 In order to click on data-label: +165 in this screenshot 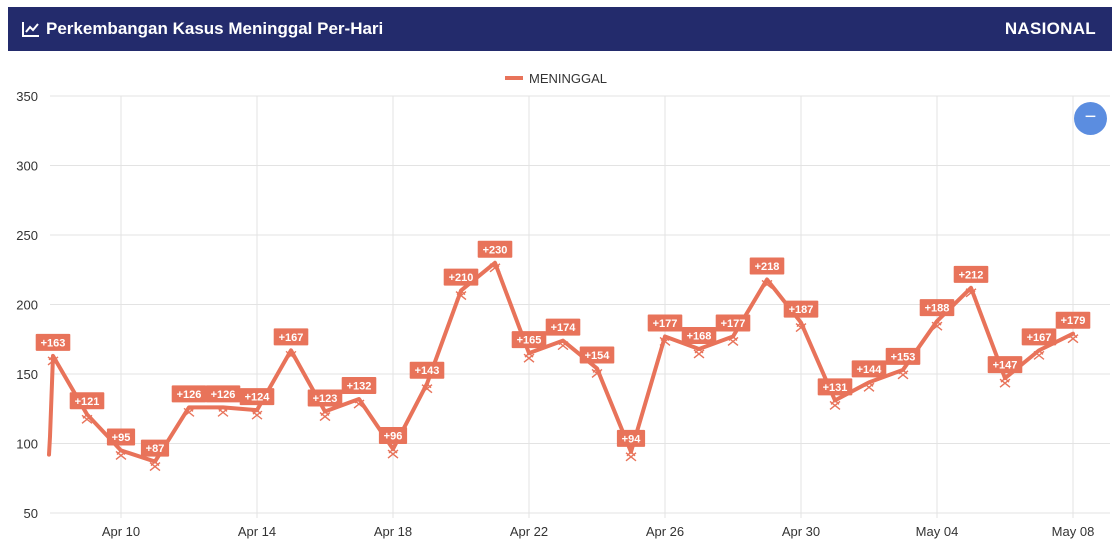, I will do `click(529, 341)`.